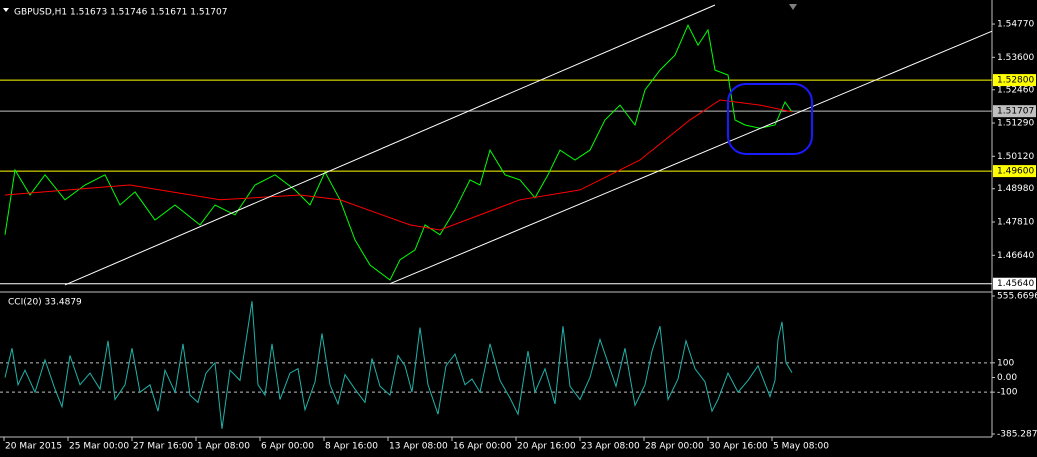 This screenshot has height=457, width=1037. What do you see at coordinates (610, 447) in the screenshot?
I see `x-tick-label: 23 Apr 08:00` at bounding box center [610, 447].